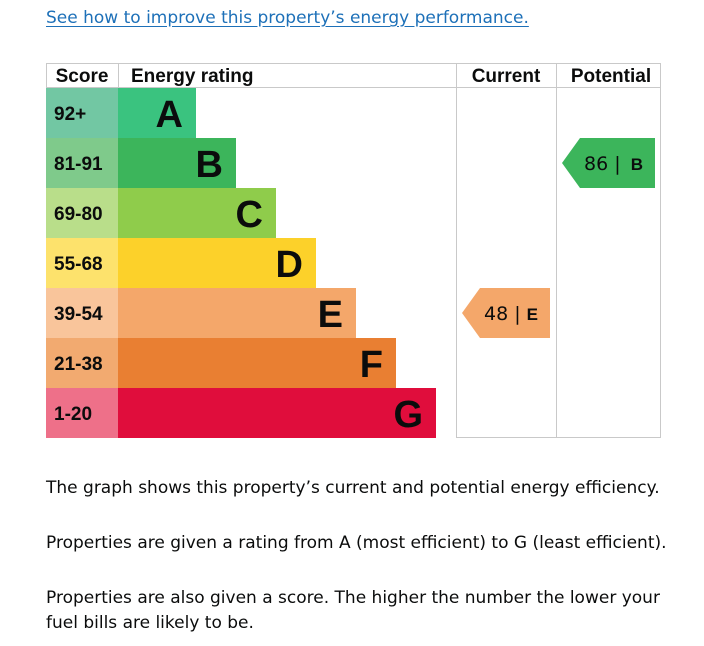 The width and height of the screenshot is (704, 646). What do you see at coordinates (330, 315) in the screenshot?
I see `rating-letter-e: E` at bounding box center [330, 315].